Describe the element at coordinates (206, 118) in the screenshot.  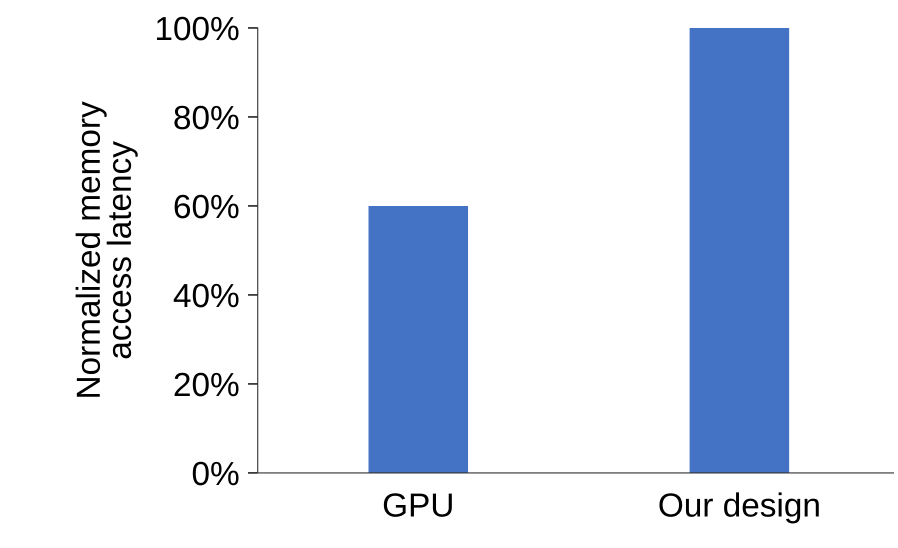
I see `y-tick-label: 80%` at that location.